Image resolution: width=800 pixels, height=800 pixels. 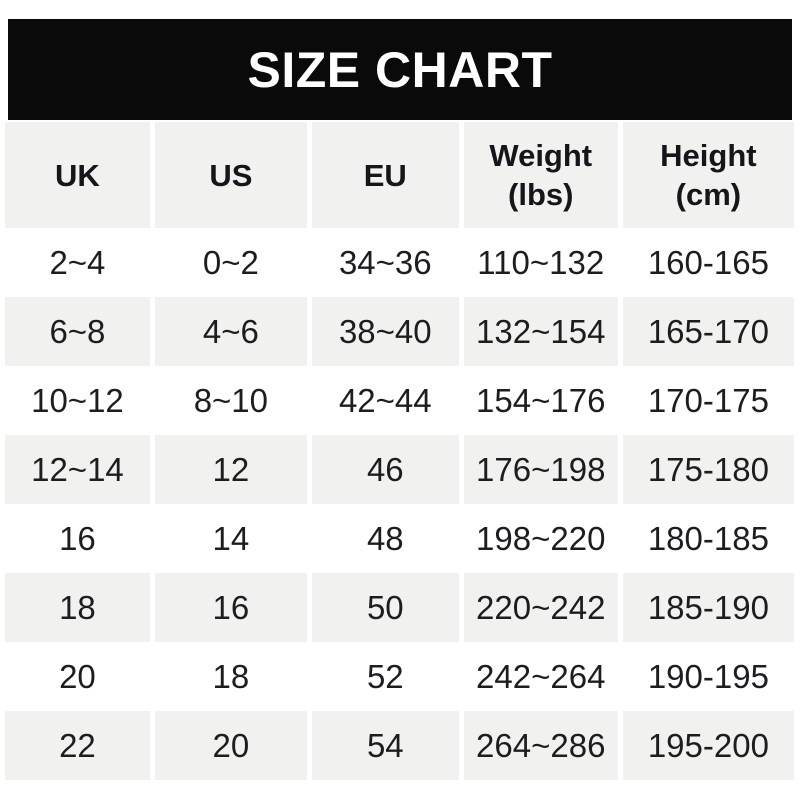 I want to click on table-row: 20 18 52 242~264 190-195, so click(x=399, y=676).